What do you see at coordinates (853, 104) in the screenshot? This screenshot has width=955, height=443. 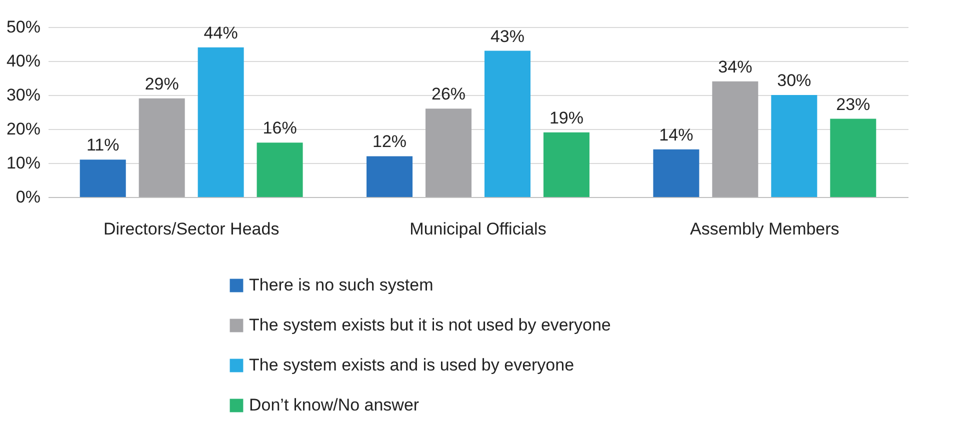 I see `data-label: 23%` at bounding box center [853, 104].